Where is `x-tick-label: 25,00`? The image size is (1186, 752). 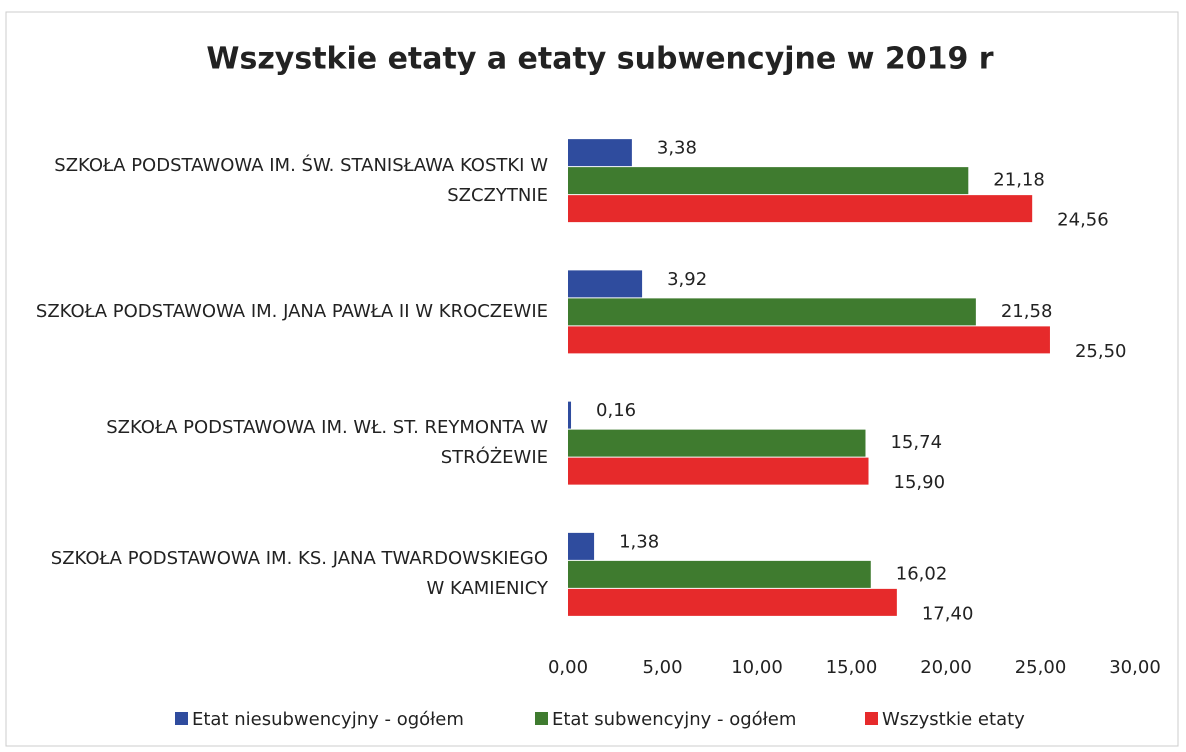 x-tick-label: 25,00 is located at coordinates (1041, 667).